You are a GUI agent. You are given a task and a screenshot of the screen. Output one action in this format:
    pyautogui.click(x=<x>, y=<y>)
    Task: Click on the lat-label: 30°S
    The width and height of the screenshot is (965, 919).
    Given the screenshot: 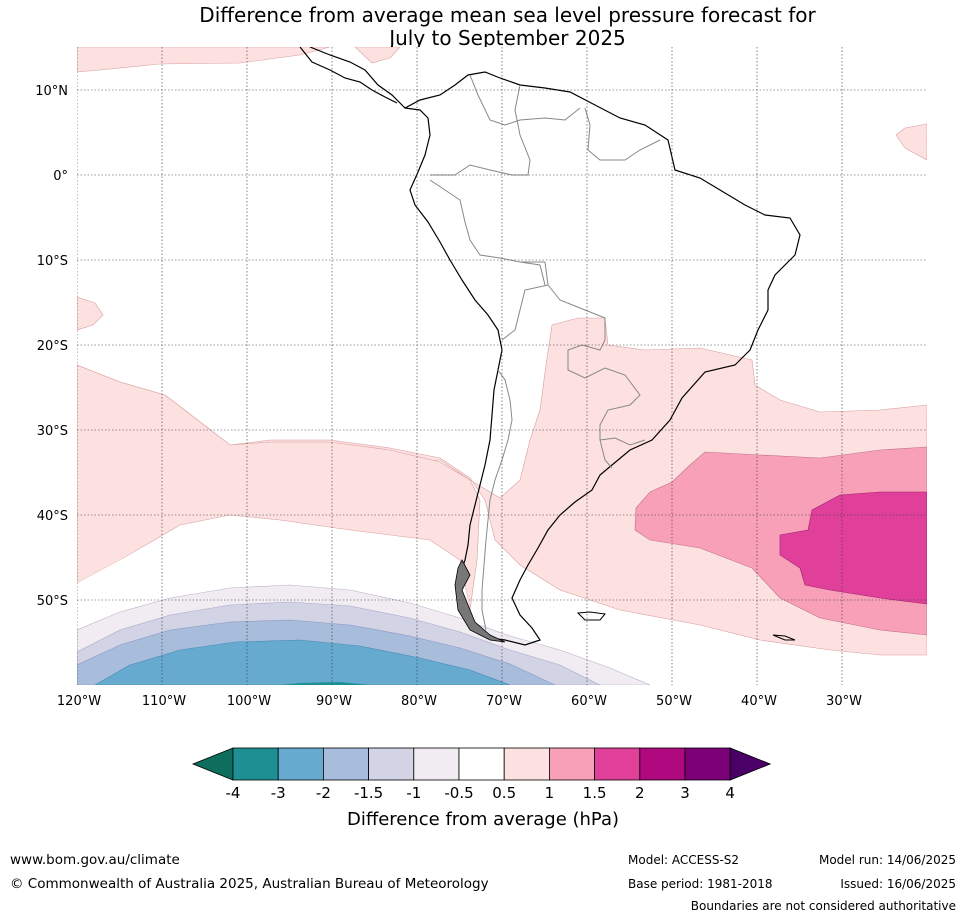 What is the action you would take?
    pyautogui.click(x=52, y=431)
    